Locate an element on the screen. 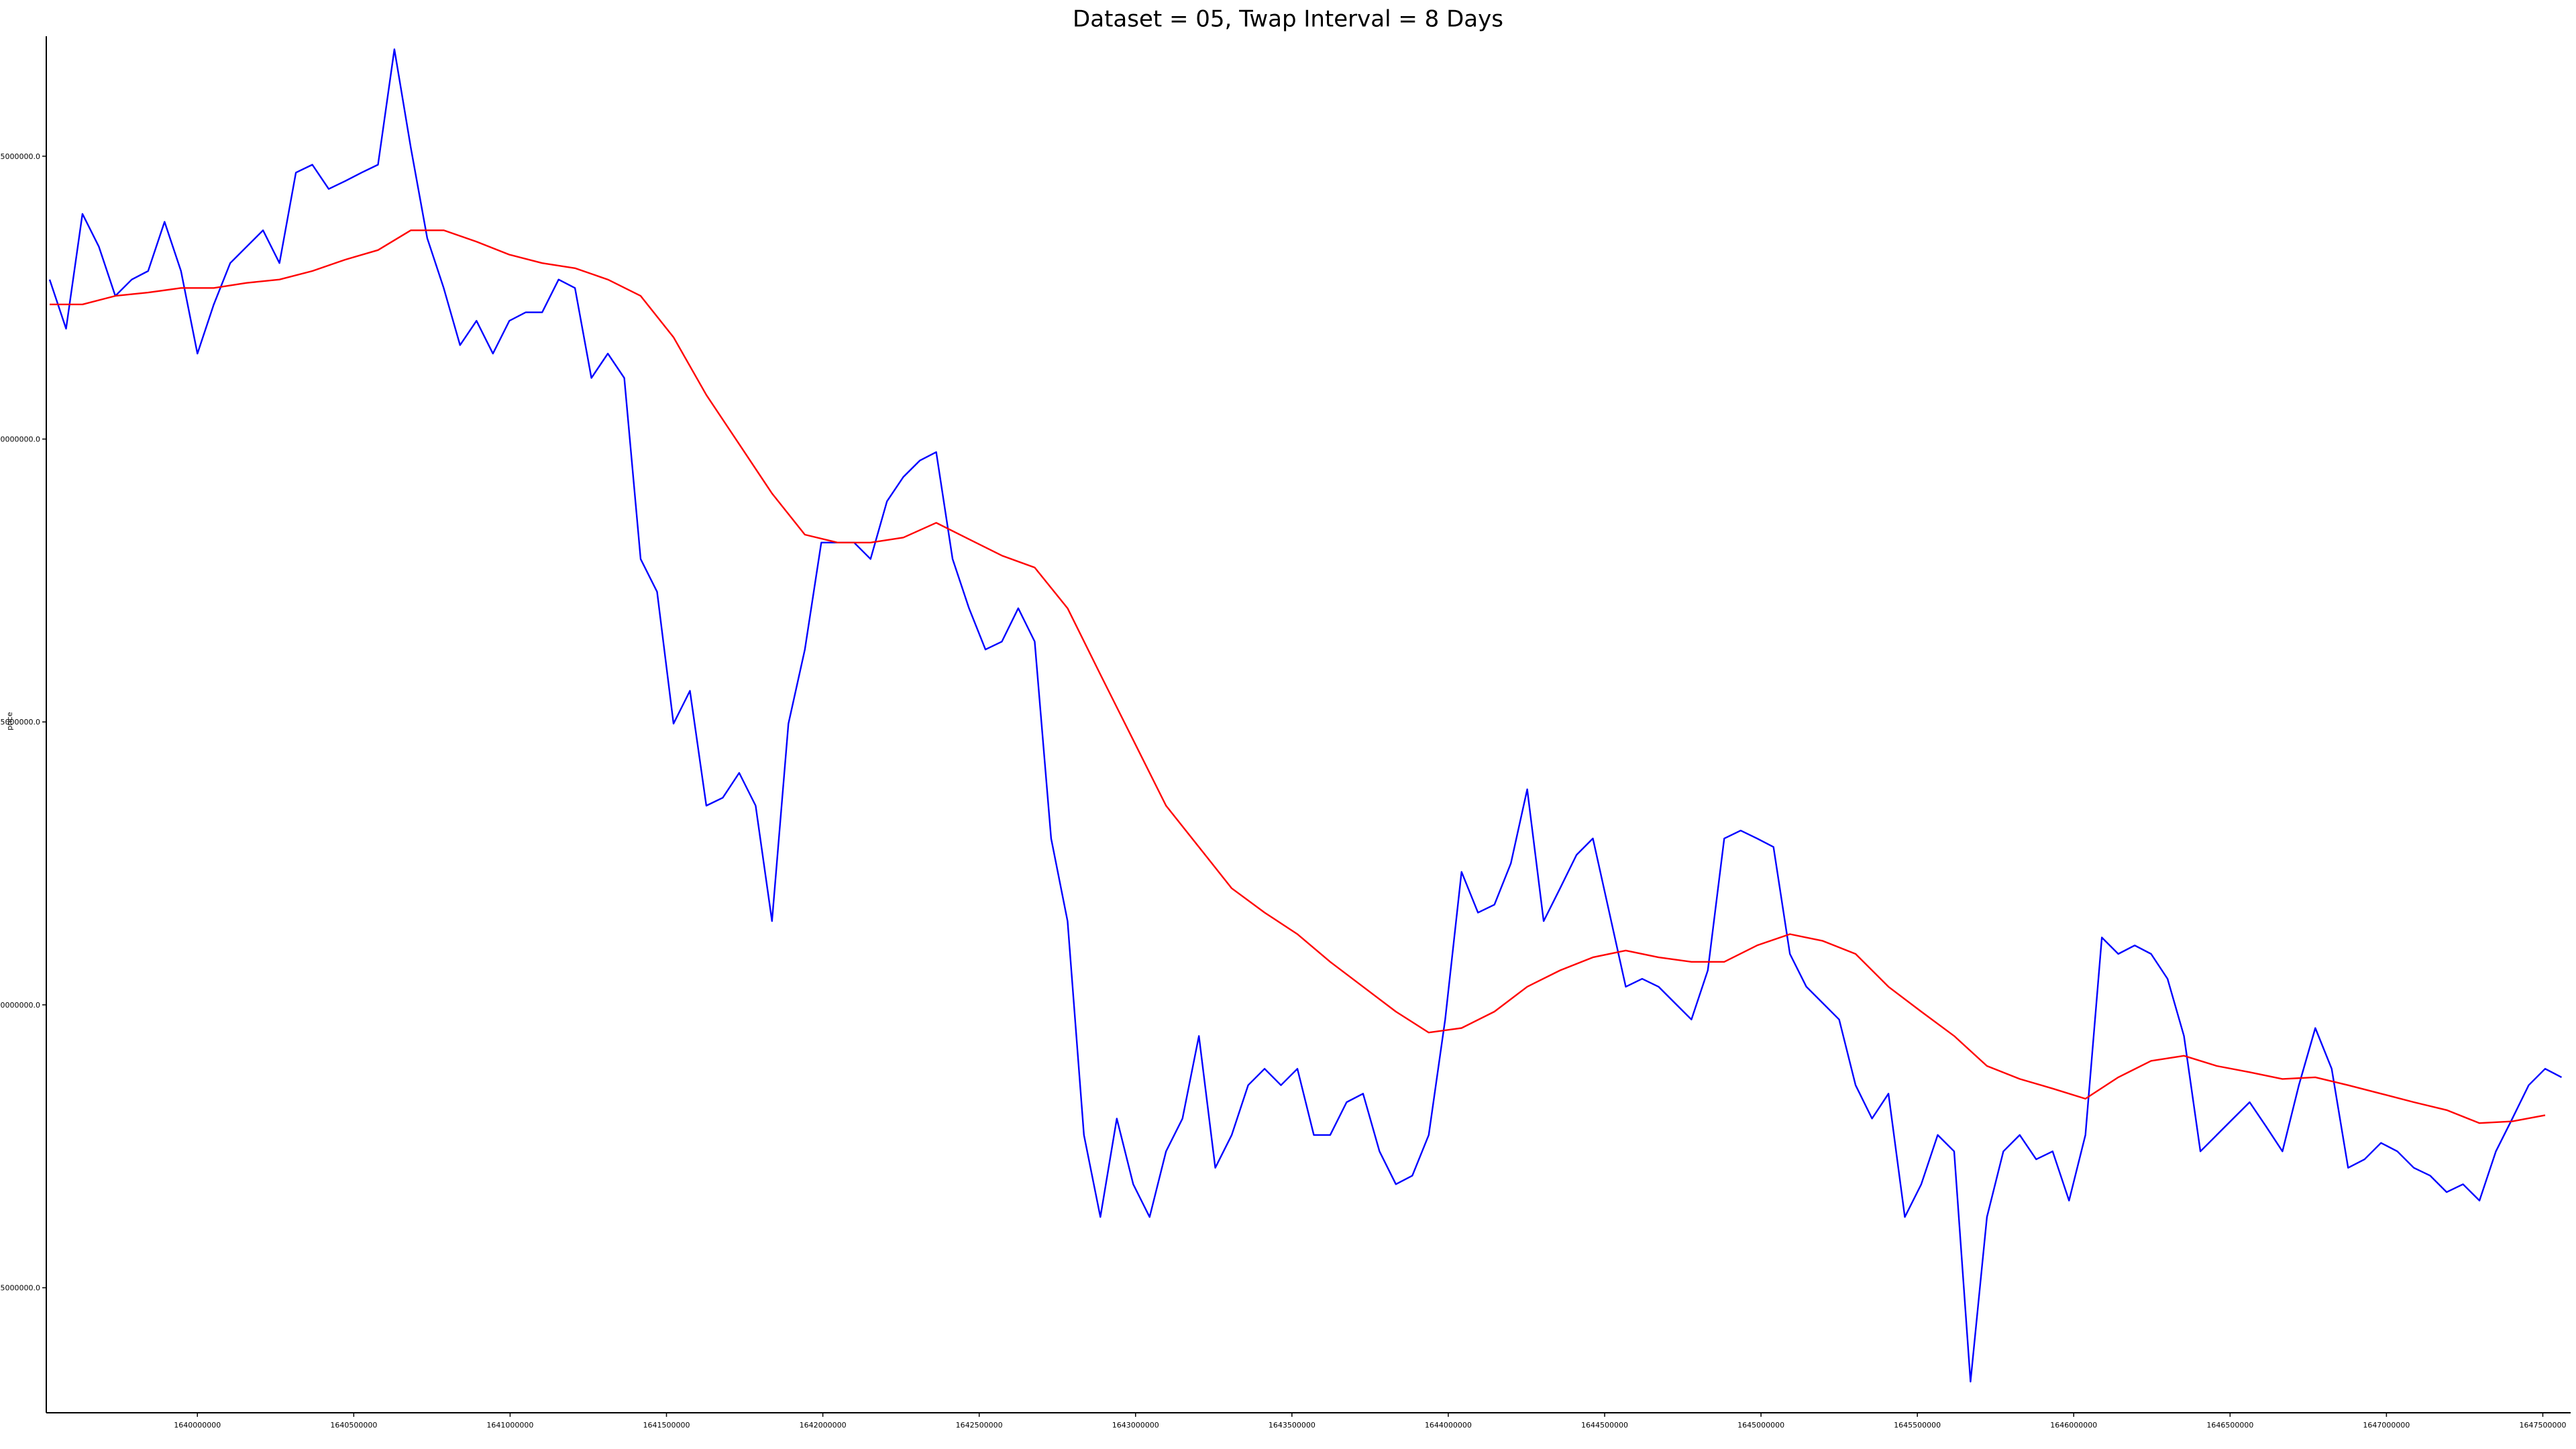 The image size is (2576, 1449). x-tick-label: 1645500000 is located at coordinates (1917, 1425).